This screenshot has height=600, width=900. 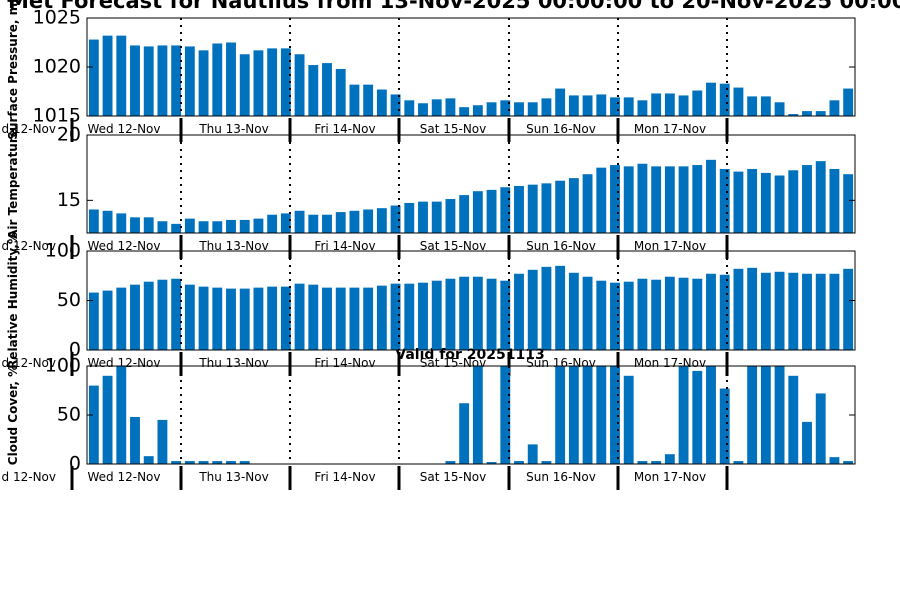 I want to click on axes-box, so click(x=471, y=184).